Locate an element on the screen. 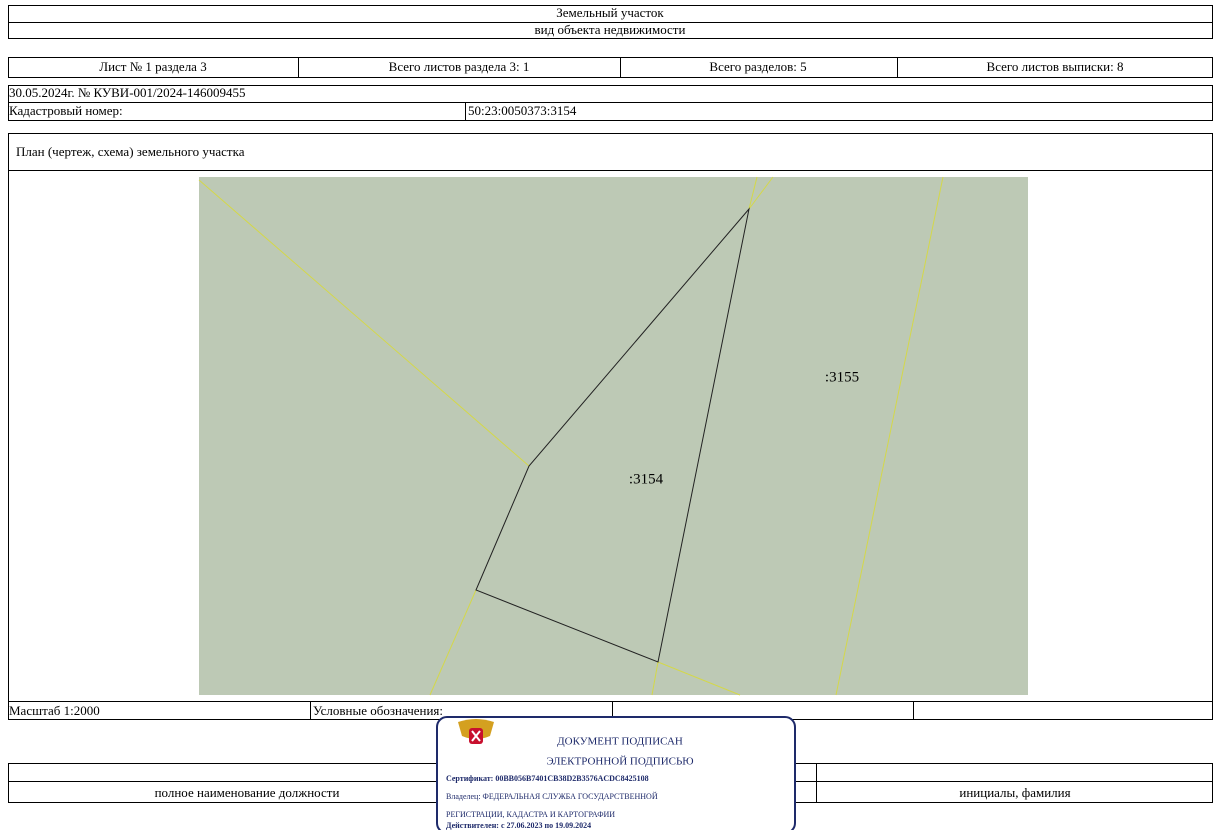 The image size is (1213, 830). legend: Условные обозначения: is located at coordinates (378, 710).